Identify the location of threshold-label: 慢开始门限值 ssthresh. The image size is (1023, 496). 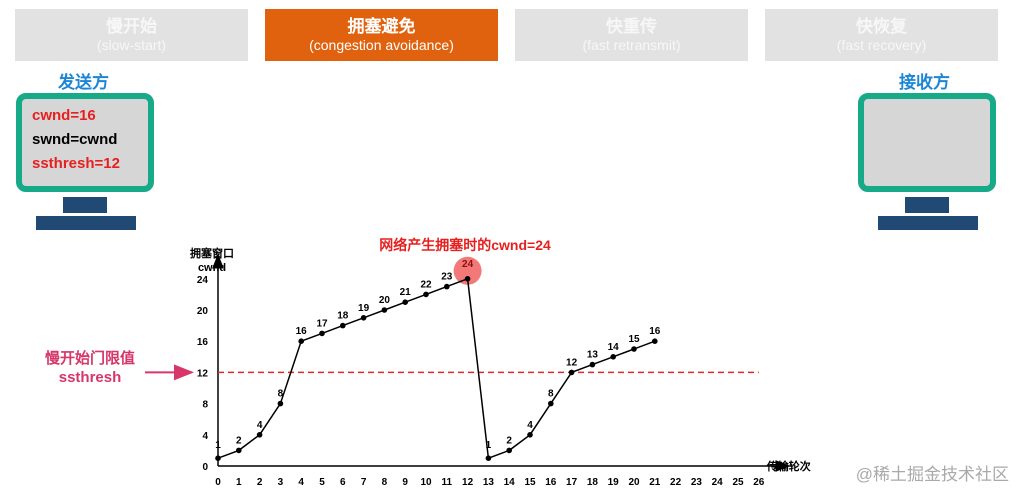
(90, 369).